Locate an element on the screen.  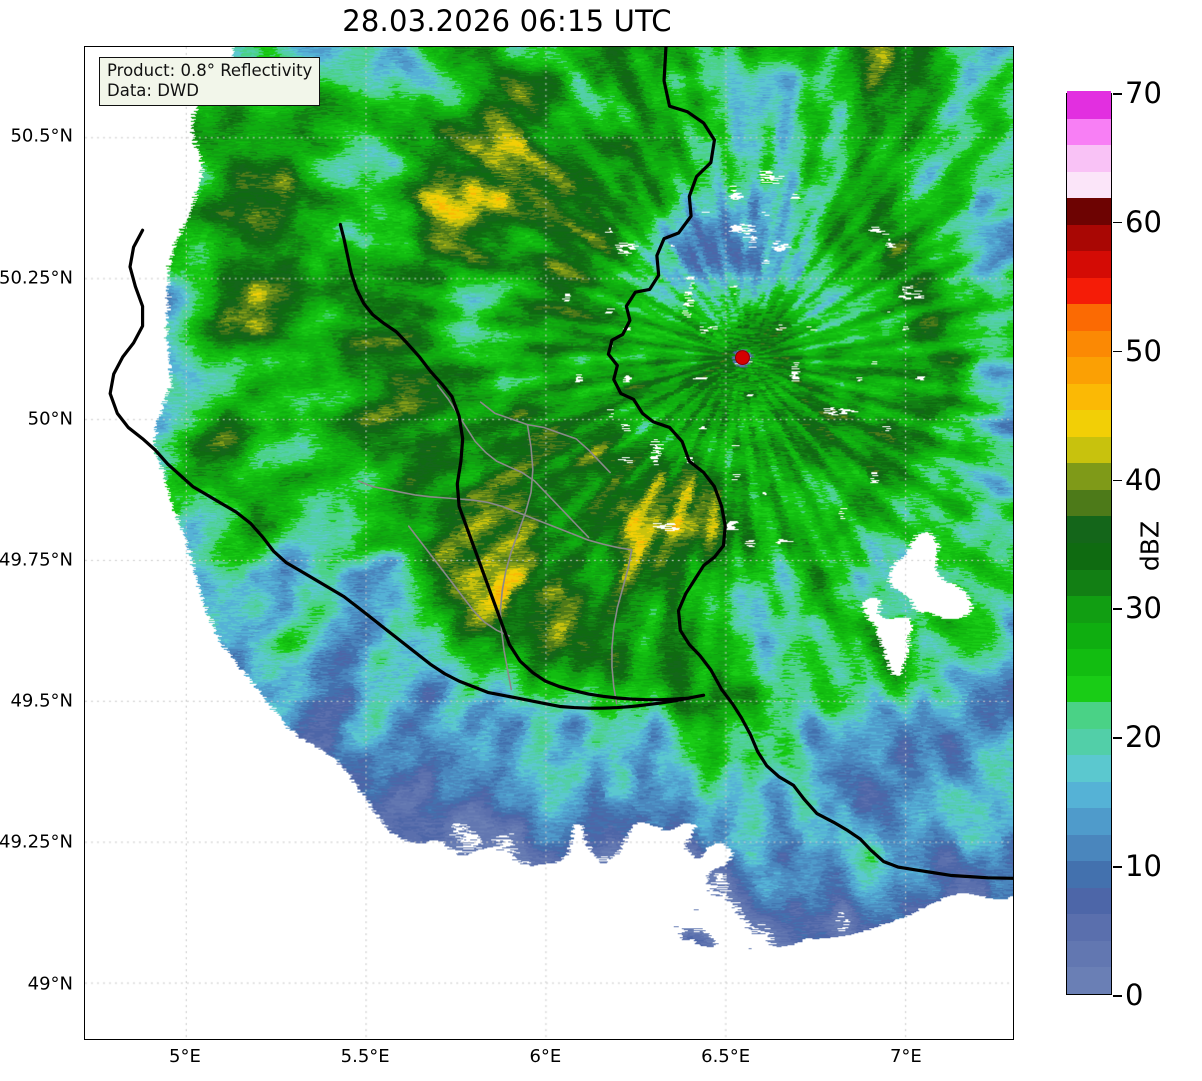
colorbar-tick-label: 50 is located at coordinates (1143, 350).